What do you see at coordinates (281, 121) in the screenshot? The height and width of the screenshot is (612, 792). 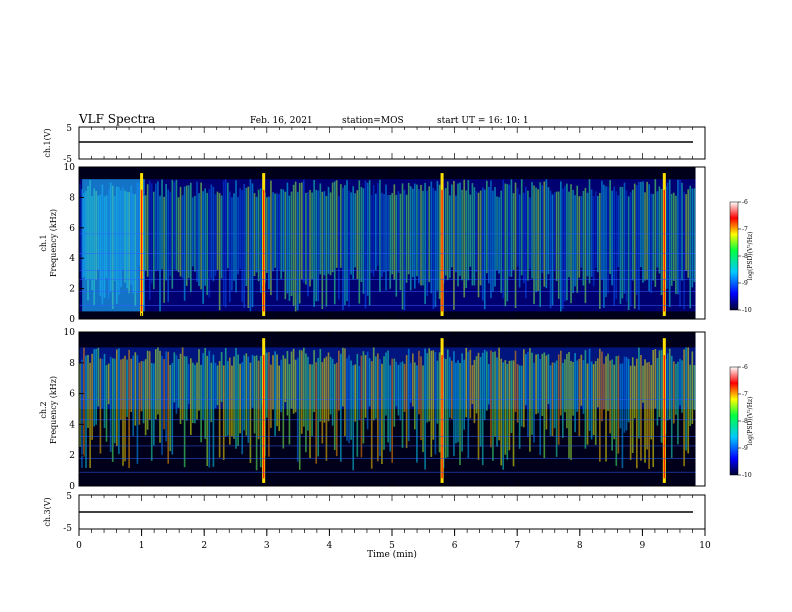 I see `date-label: Feb. 16, 2021` at bounding box center [281, 121].